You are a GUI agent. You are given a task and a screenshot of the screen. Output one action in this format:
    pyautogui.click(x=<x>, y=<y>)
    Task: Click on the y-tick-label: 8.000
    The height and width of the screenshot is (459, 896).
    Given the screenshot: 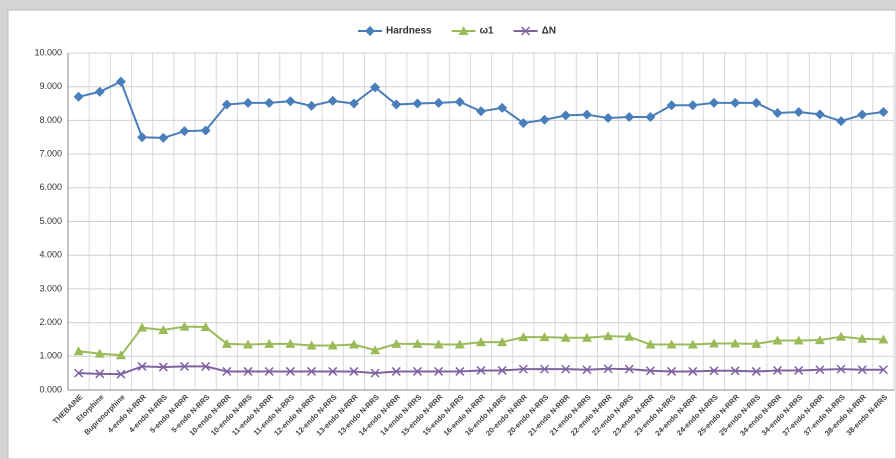 What is the action you would take?
    pyautogui.click(x=50, y=120)
    